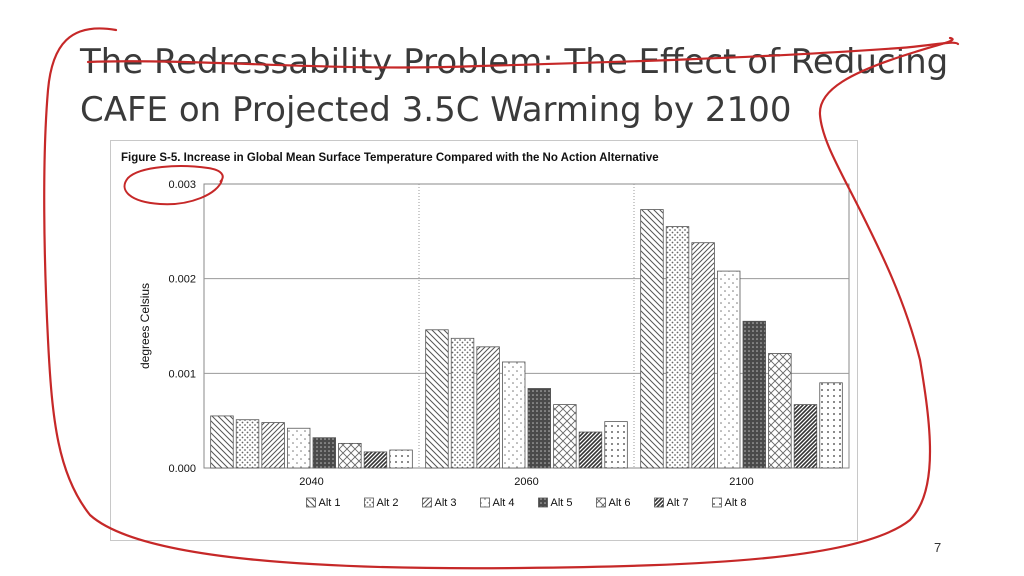 The width and height of the screenshot is (1024, 576). I want to click on legend-label-alt-7: Alt 7, so click(678, 503).